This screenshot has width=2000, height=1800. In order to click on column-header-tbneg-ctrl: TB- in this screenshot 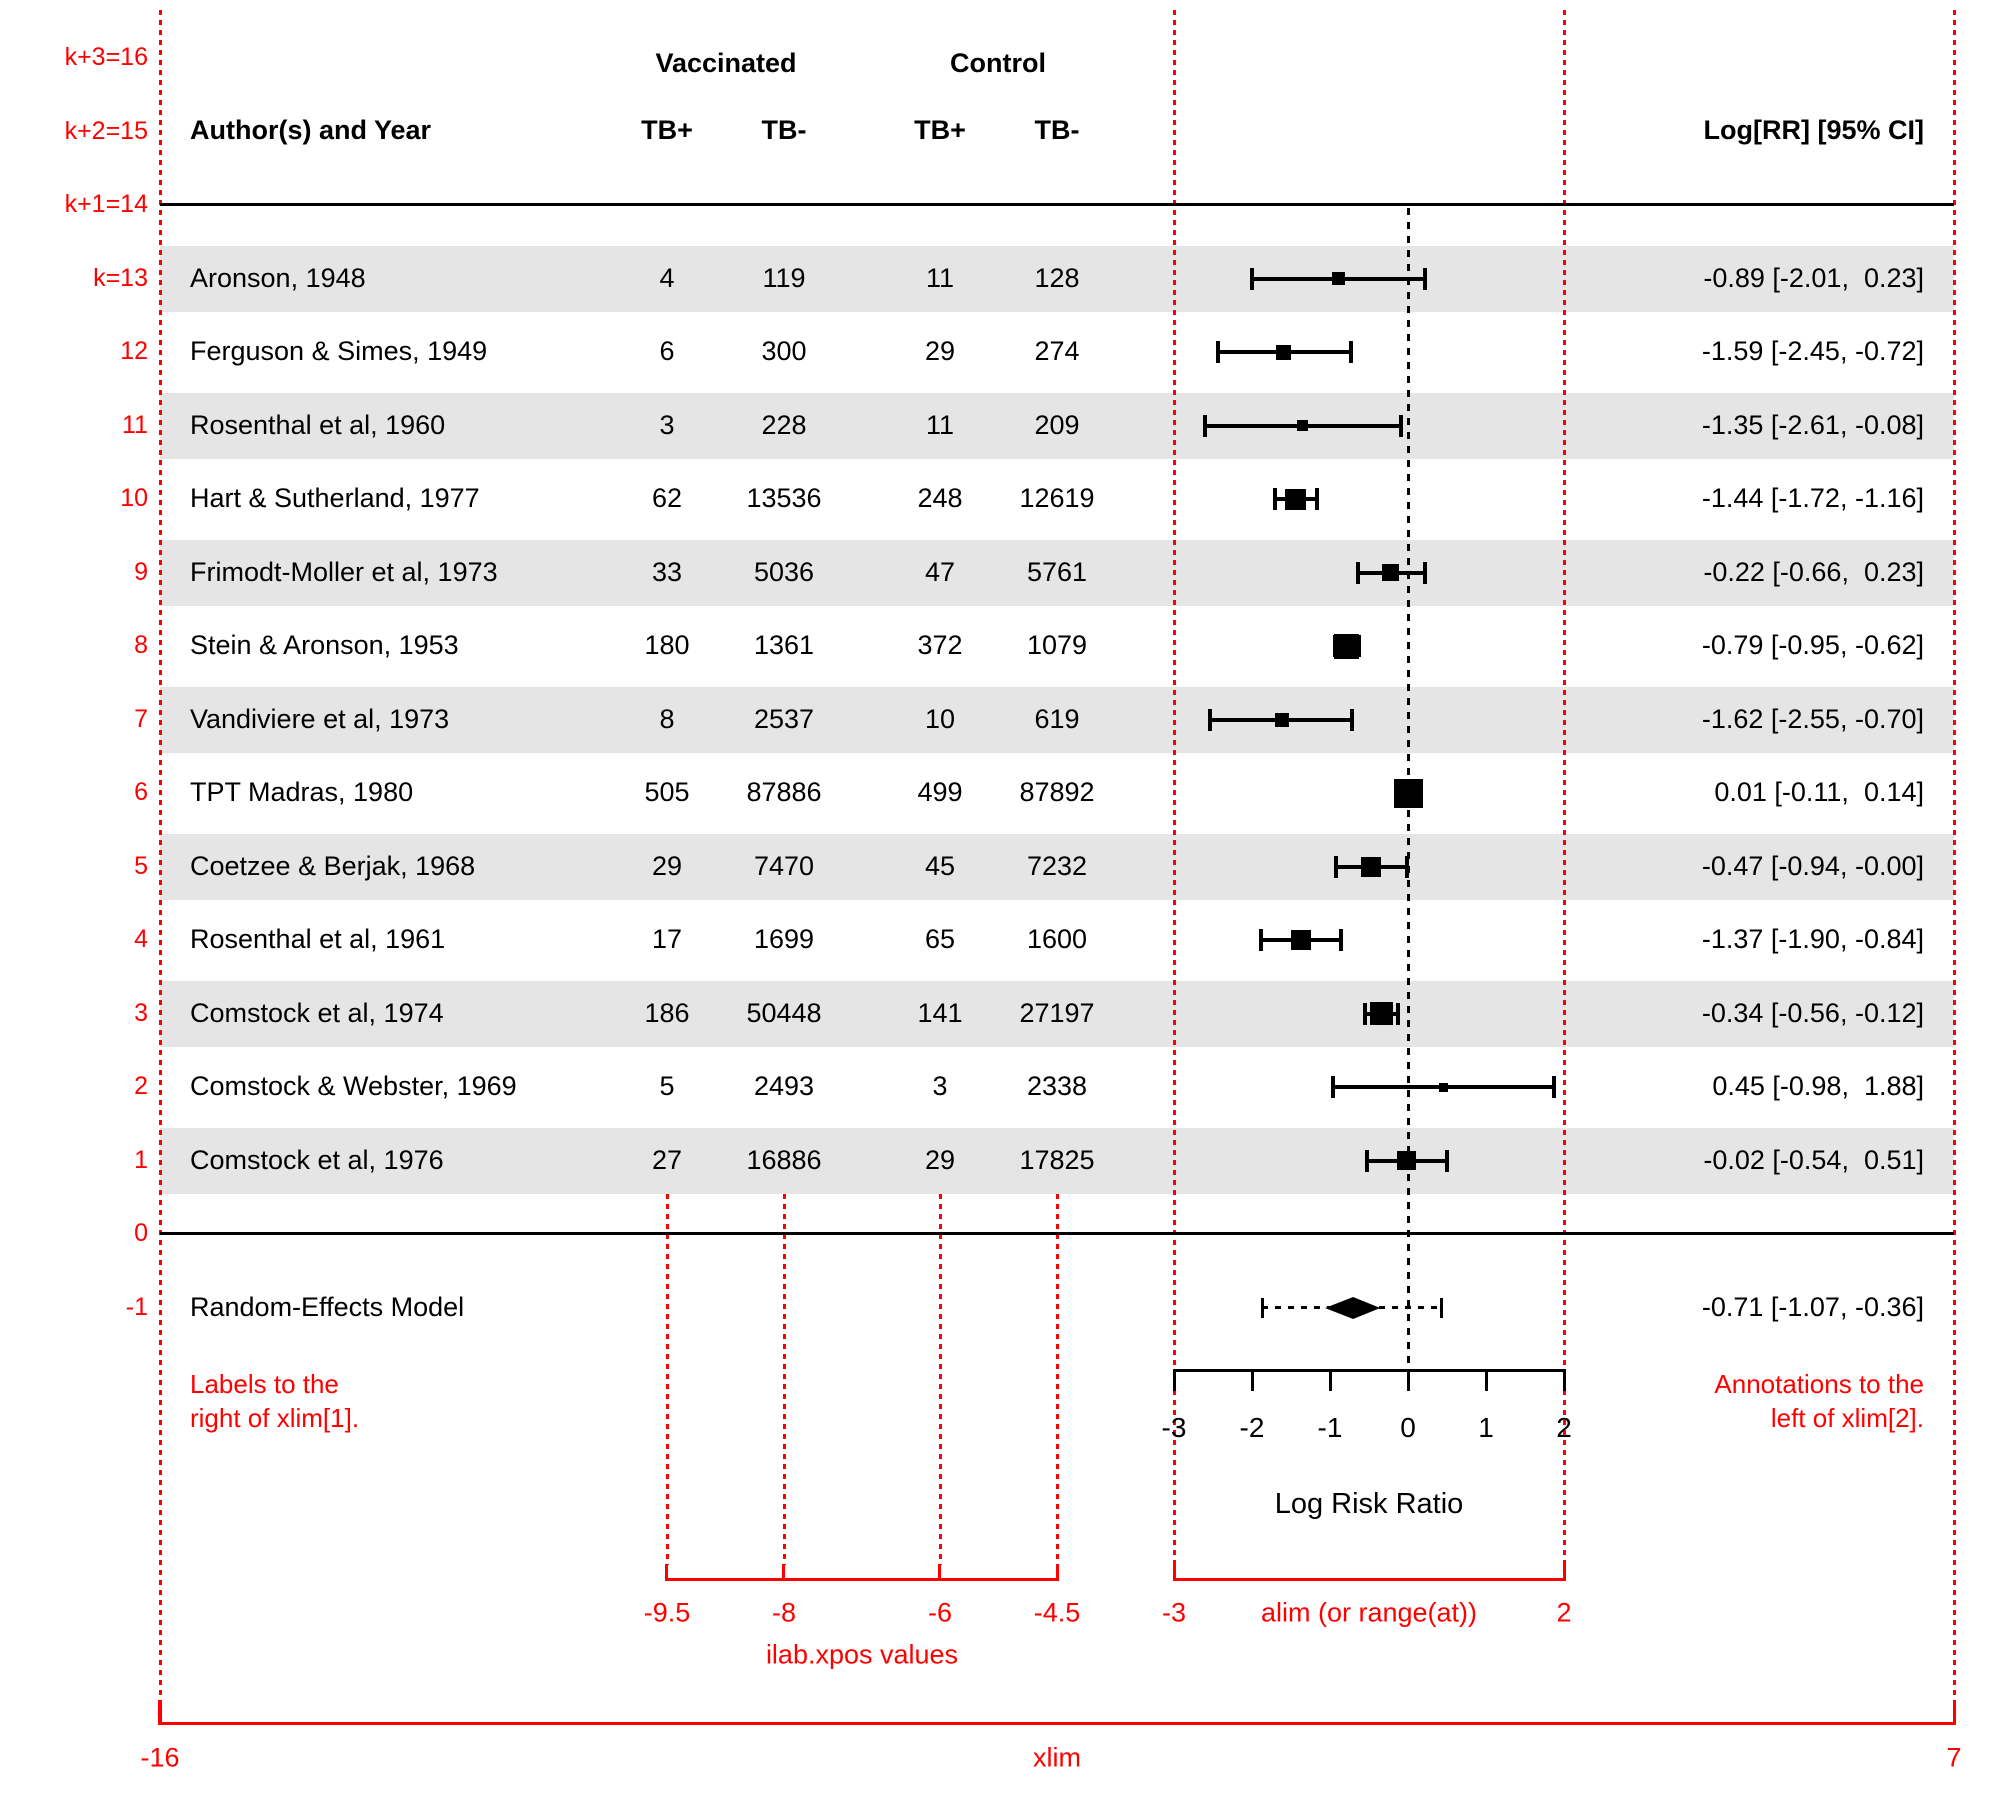, I will do `click(1057, 129)`.